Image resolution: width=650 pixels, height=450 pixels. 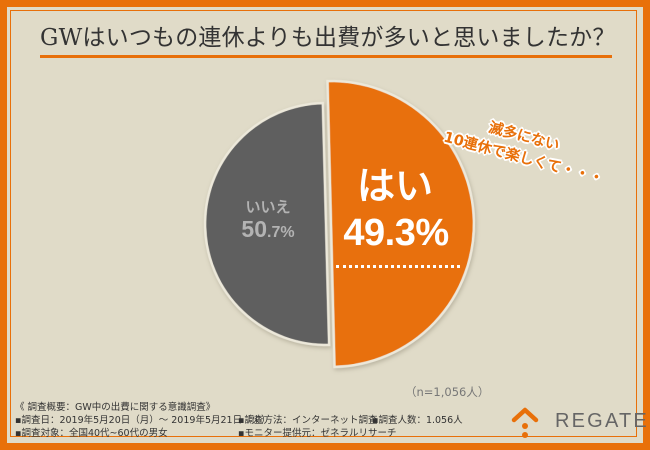 I want to click on survey-respondents: ▪調査人数：1.056人, so click(x=417, y=420).